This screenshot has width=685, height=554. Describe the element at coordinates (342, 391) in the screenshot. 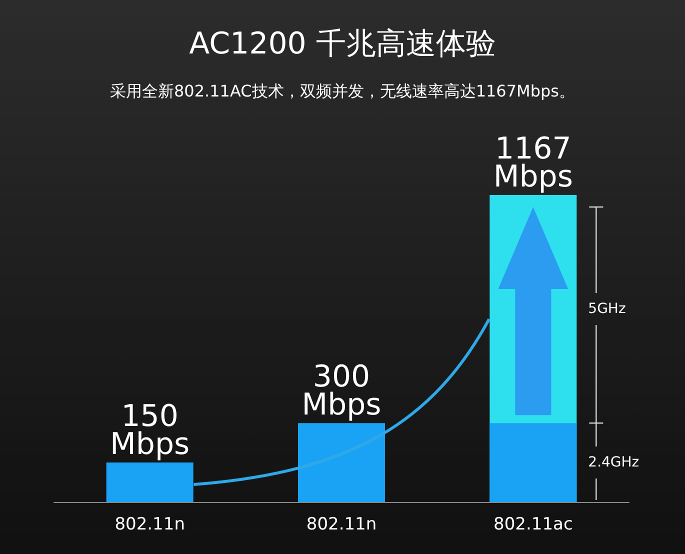

I see `data-label: 300 Mbps` at that location.